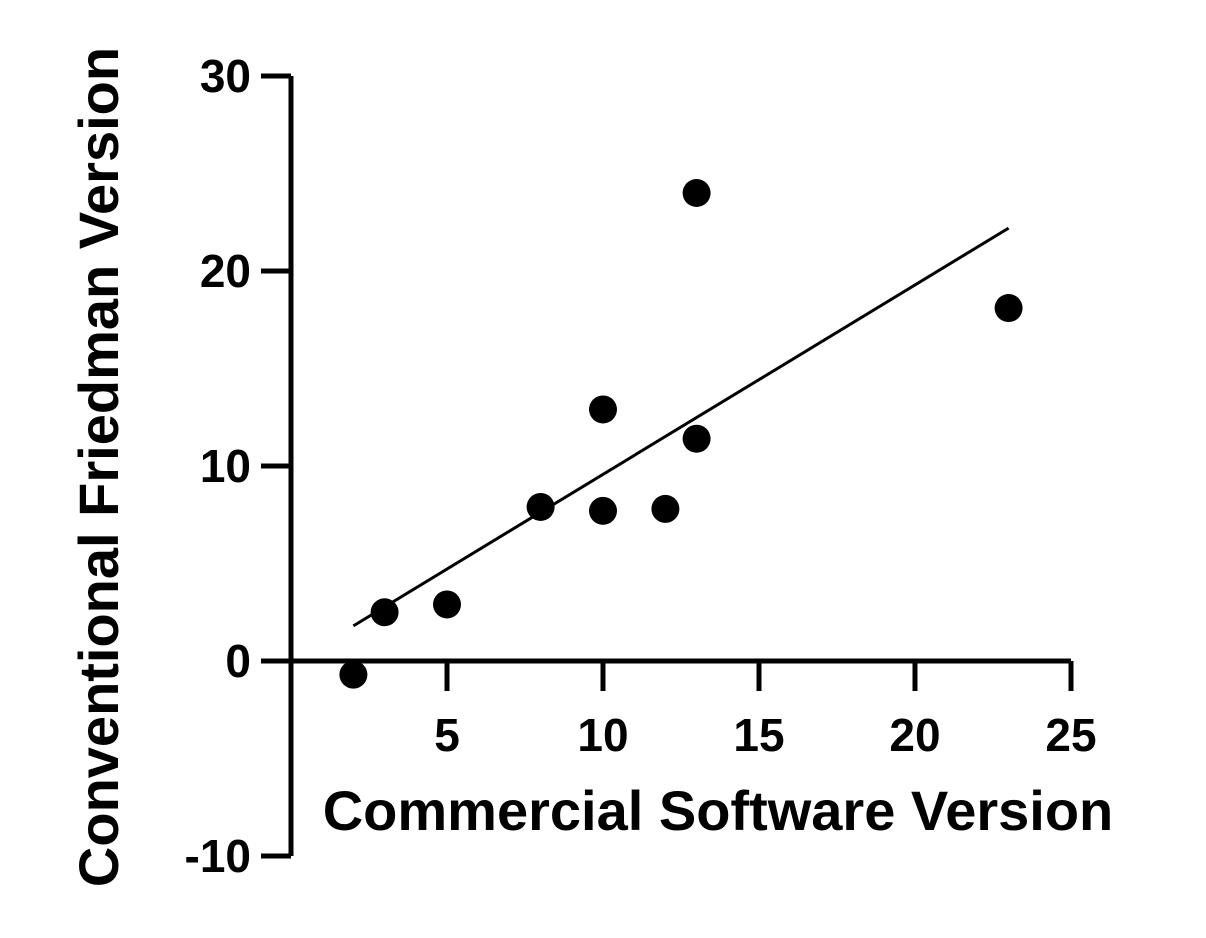  Describe the element at coordinates (238, 661) in the screenshot. I see `y-tick-label: 0` at that location.